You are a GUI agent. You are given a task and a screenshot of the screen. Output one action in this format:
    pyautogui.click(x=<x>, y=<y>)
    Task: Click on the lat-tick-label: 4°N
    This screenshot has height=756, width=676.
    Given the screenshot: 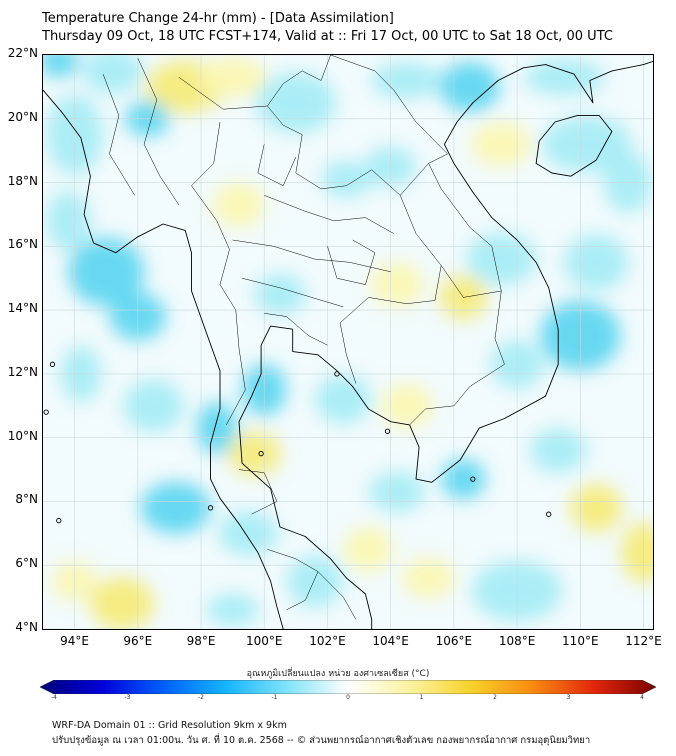 What is the action you would take?
    pyautogui.click(x=26, y=627)
    